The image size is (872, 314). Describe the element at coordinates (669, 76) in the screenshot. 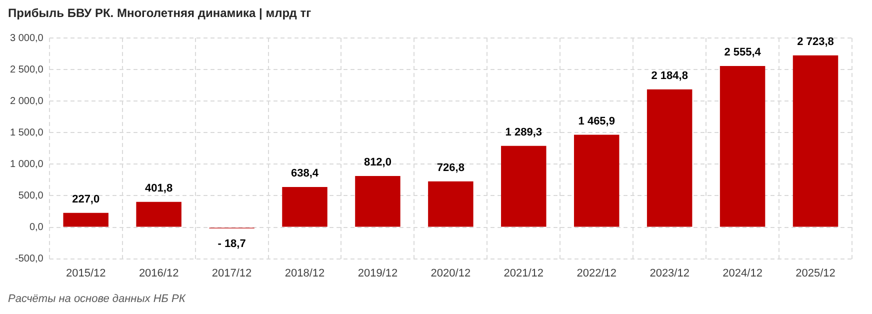

I see `data-label: 2 184,8` at that location.